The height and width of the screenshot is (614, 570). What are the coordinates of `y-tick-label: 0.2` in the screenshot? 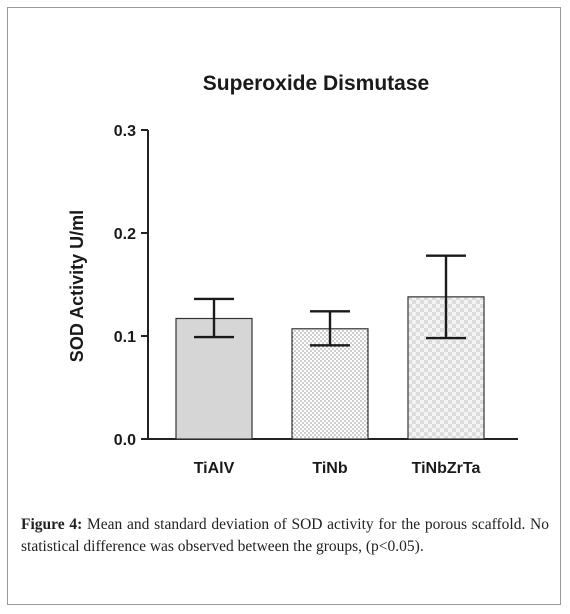 It's located at (125, 234).